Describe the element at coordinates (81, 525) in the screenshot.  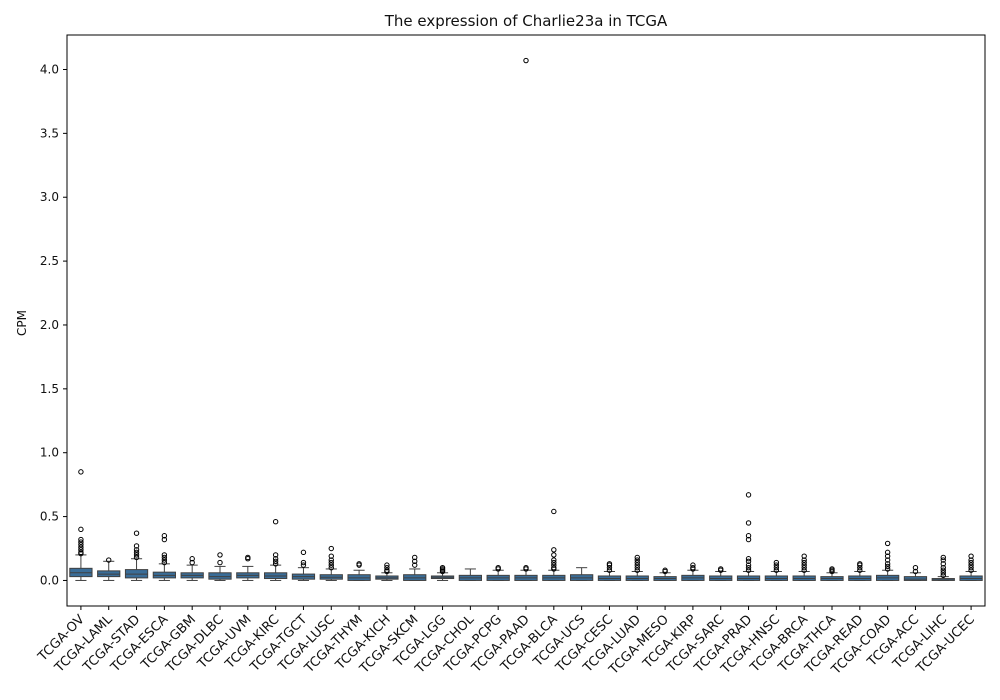
I see `box-tcga-ov` at that location.